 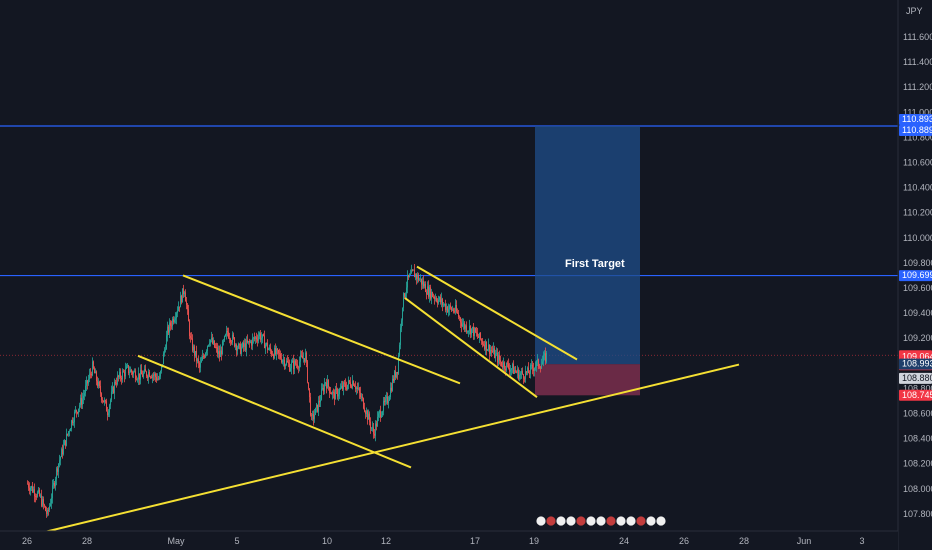 What do you see at coordinates (917, 62) in the screenshot?
I see `price-tick-label: 111.400` at bounding box center [917, 62].